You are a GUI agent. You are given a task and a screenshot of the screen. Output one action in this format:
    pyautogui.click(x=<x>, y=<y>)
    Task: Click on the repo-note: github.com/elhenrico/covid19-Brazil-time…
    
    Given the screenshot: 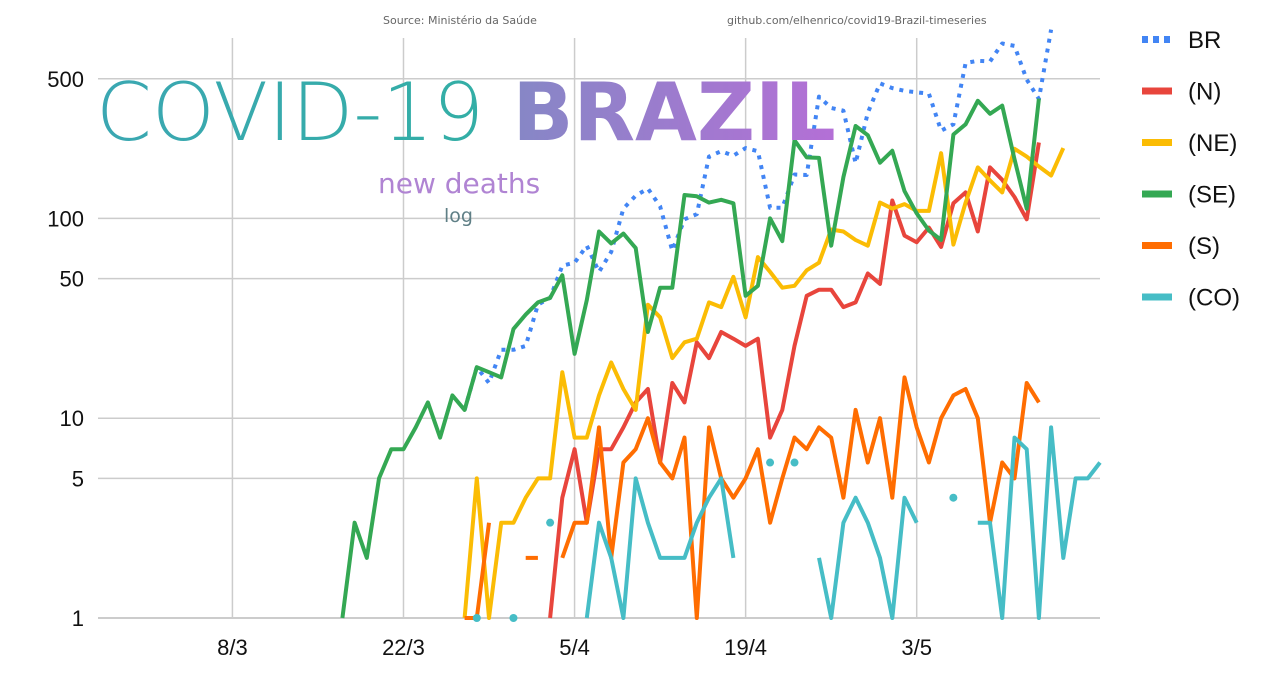 What is the action you would take?
    pyautogui.click(x=857, y=20)
    